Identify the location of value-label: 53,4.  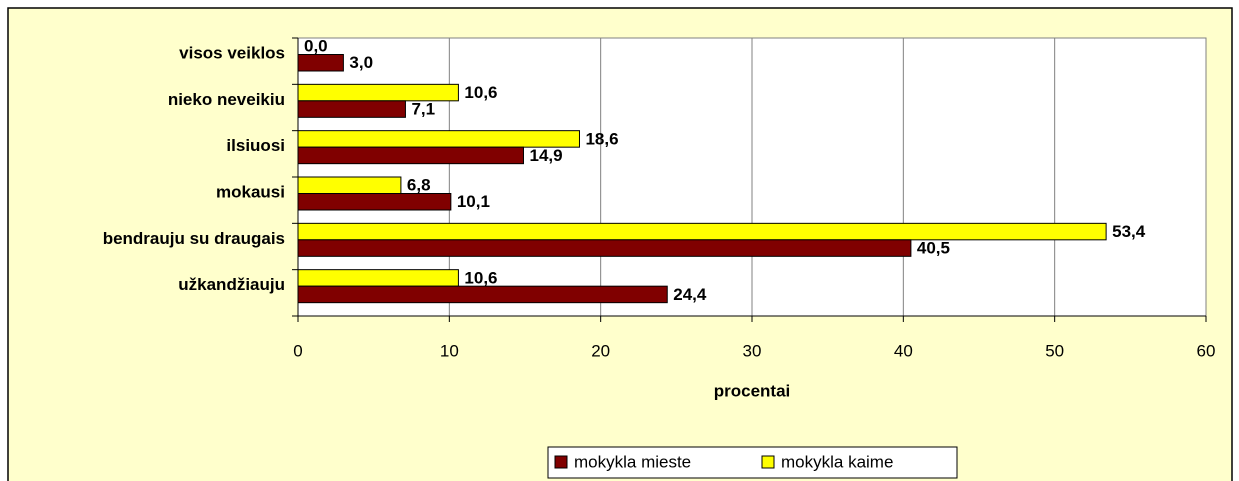
(1129, 231).